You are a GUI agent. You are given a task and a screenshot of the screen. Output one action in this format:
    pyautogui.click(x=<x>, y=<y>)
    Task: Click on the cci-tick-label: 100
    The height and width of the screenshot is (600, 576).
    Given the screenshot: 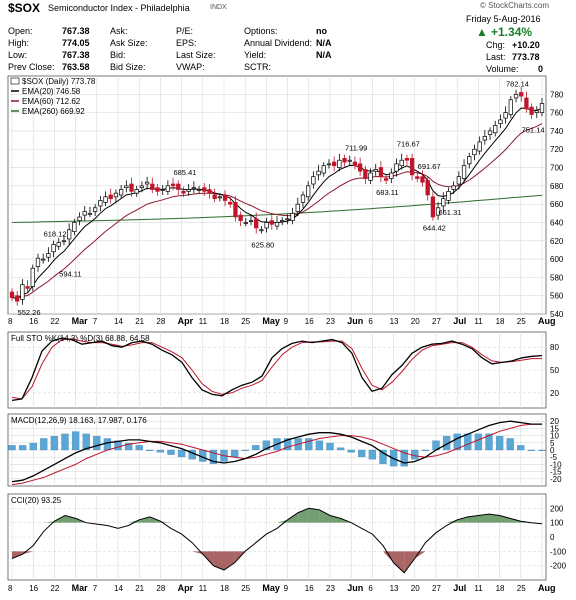 What is the action you would take?
    pyautogui.click(x=557, y=523)
    